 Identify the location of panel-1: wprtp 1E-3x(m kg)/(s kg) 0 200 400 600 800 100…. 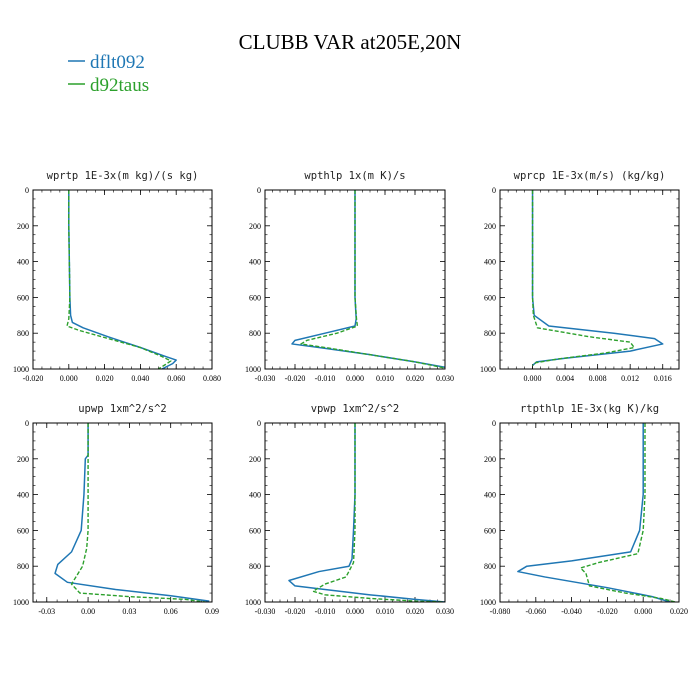
(117, 276).